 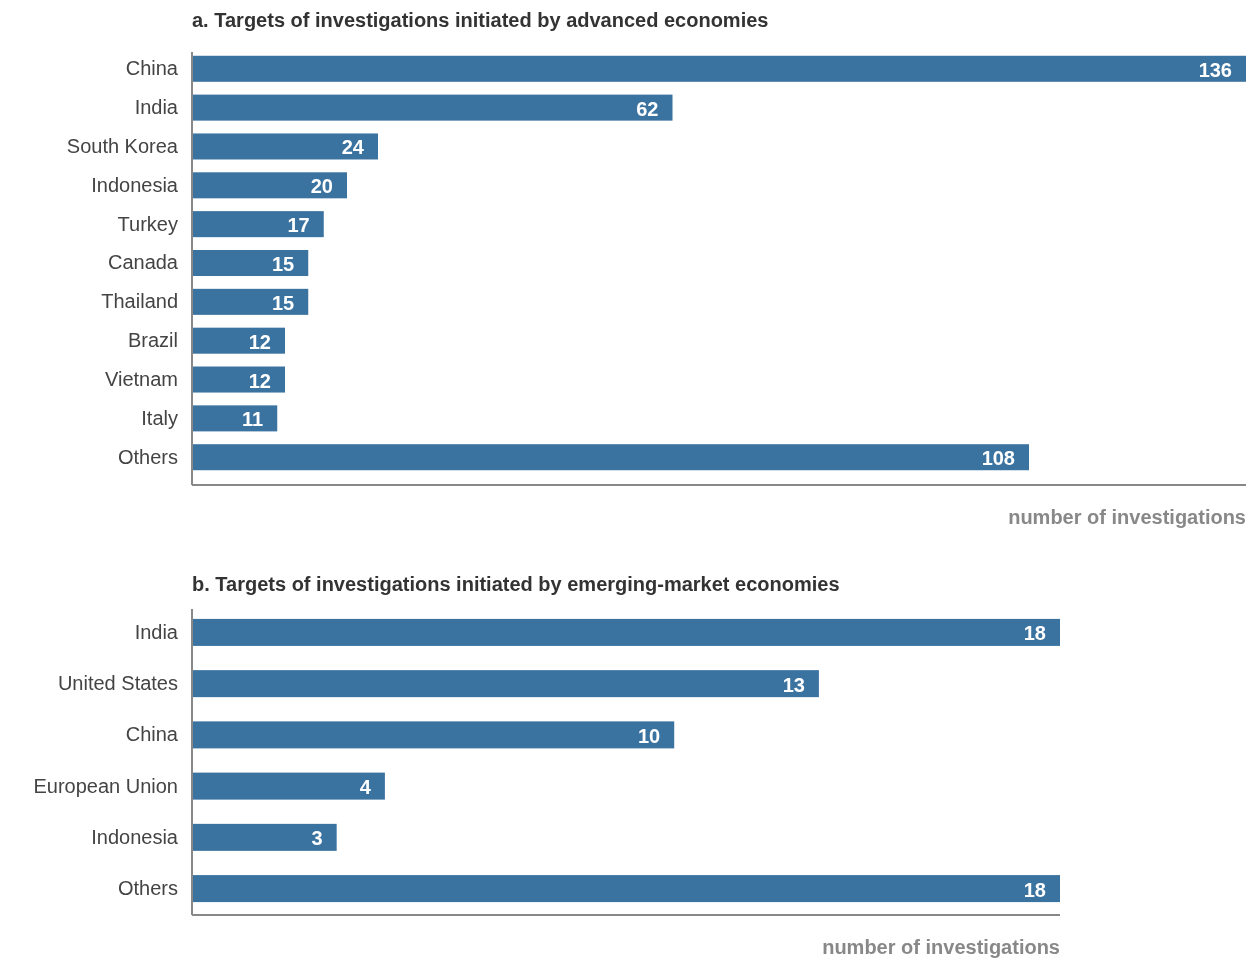 I want to click on data-label: 108, so click(x=998, y=458).